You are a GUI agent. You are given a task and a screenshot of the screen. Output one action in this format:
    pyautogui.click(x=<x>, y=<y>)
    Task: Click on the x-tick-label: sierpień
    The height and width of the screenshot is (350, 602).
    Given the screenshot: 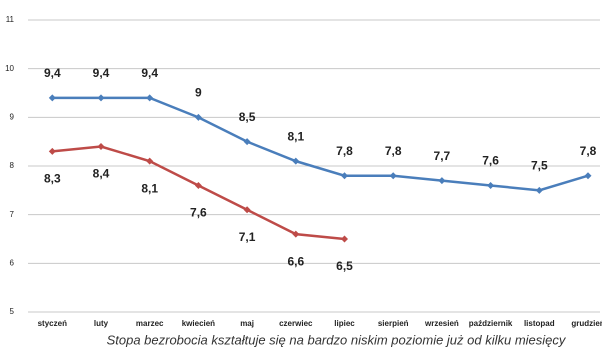 What is the action you would take?
    pyautogui.click(x=393, y=323)
    